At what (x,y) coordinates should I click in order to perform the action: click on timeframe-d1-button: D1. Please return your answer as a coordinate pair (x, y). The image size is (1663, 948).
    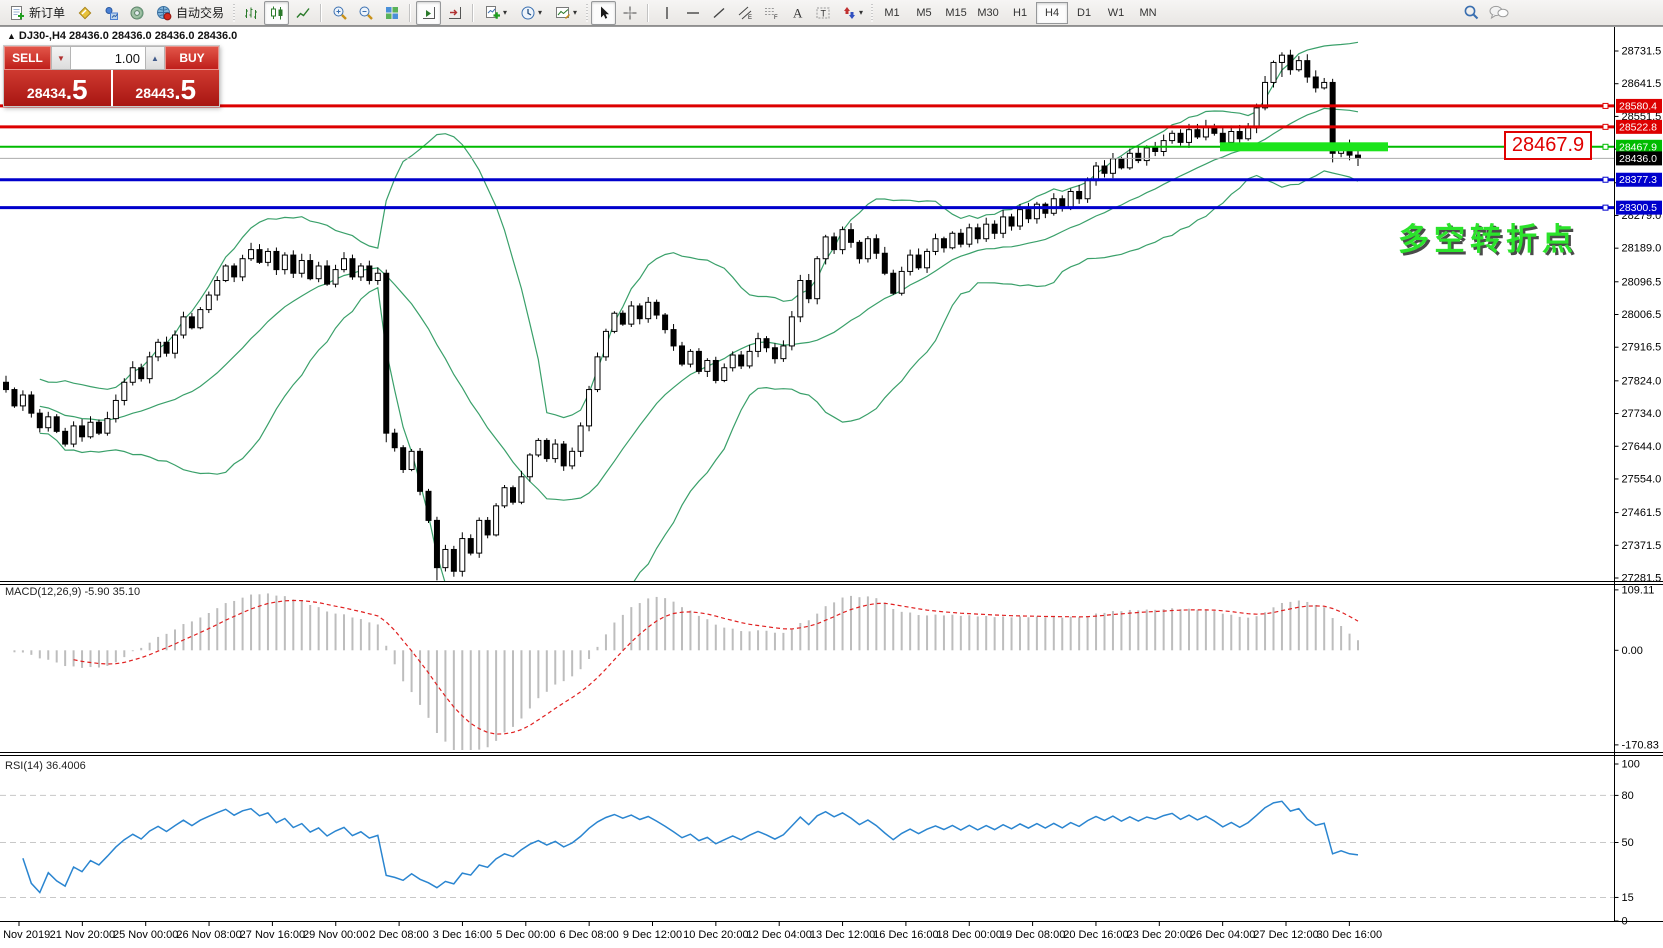
    Looking at the image, I should click on (1084, 12).